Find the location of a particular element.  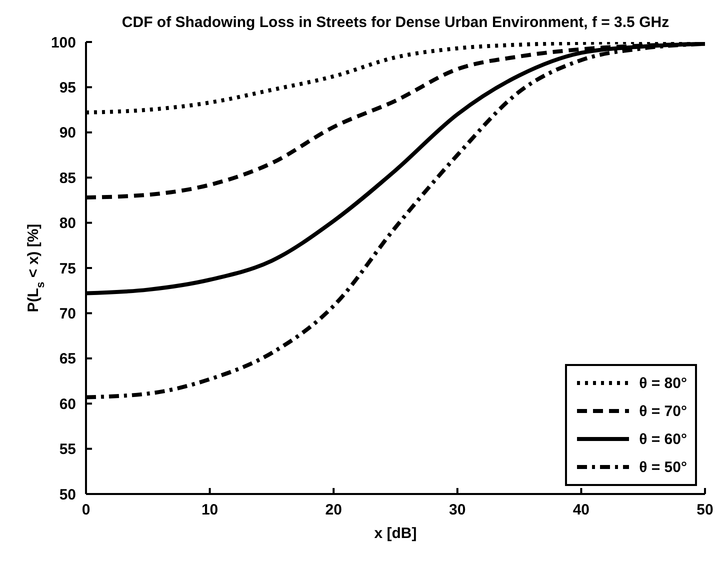

legend-label: θ = 70° is located at coordinates (663, 411).